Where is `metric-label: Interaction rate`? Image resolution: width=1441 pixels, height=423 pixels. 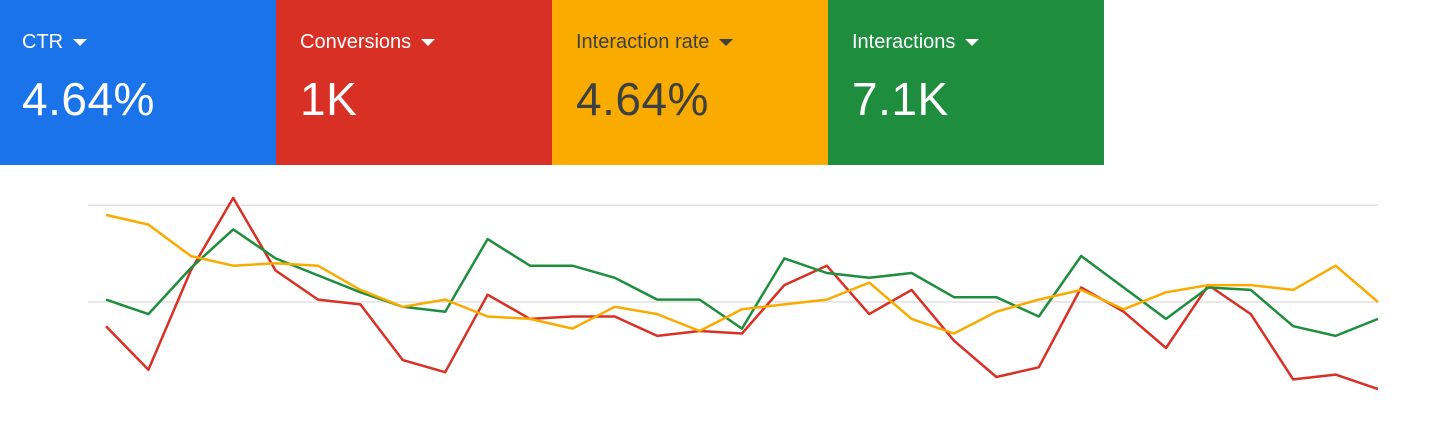
metric-label: Interaction rate is located at coordinates (643, 41).